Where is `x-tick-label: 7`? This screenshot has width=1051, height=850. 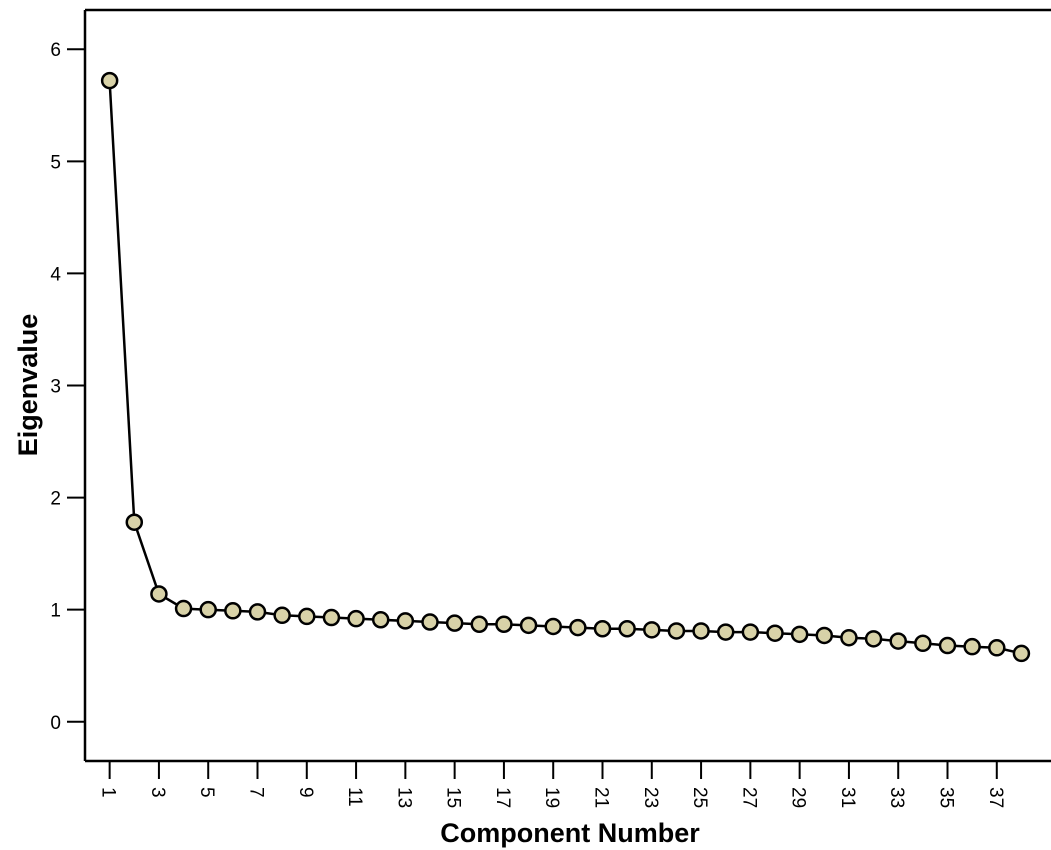
x-tick-label: 7 is located at coordinates (256, 792).